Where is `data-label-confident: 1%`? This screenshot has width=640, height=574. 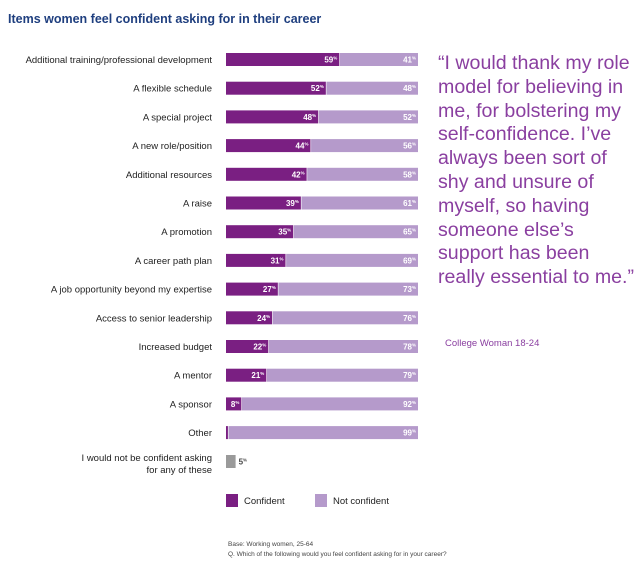
data-label-confident: 1% is located at coordinates (221, 433).